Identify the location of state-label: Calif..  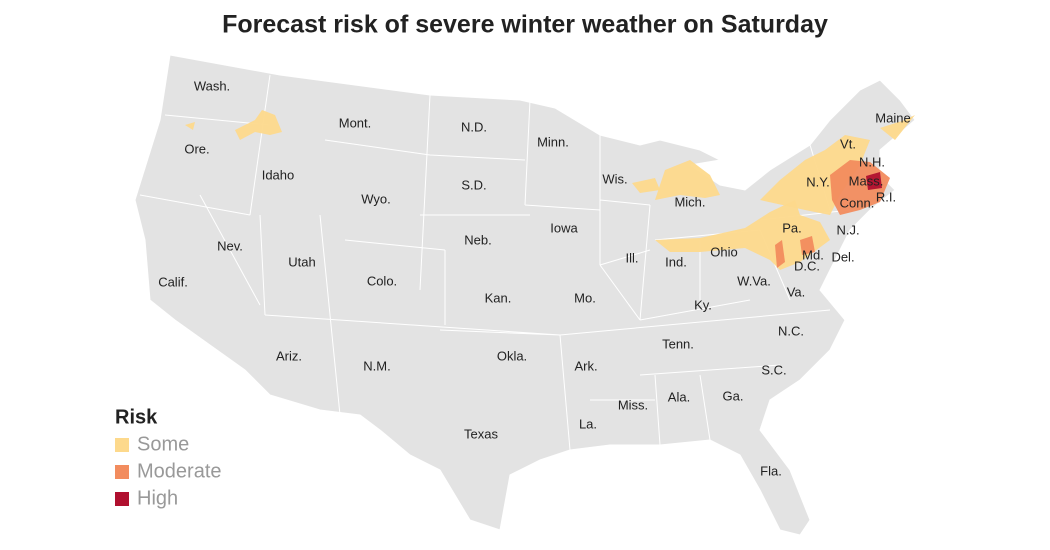
(173, 281).